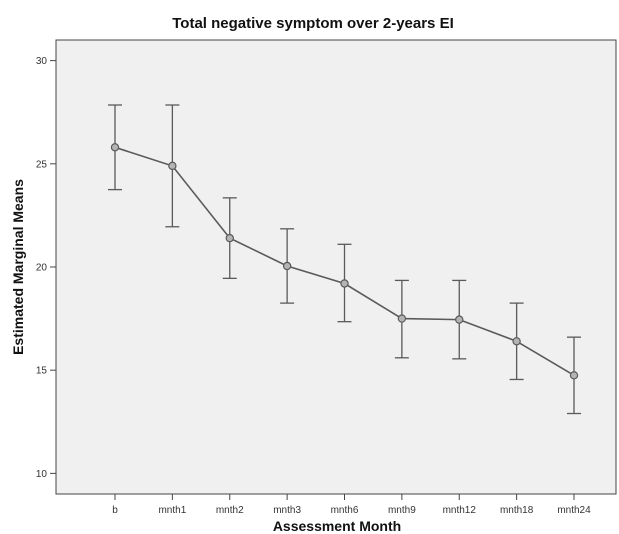 The width and height of the screenshot is (619, 534). What do you see at coordinates (115, 510) in the screenshot?
I see `x-tick-label: b` at bounding box center [115, 510].